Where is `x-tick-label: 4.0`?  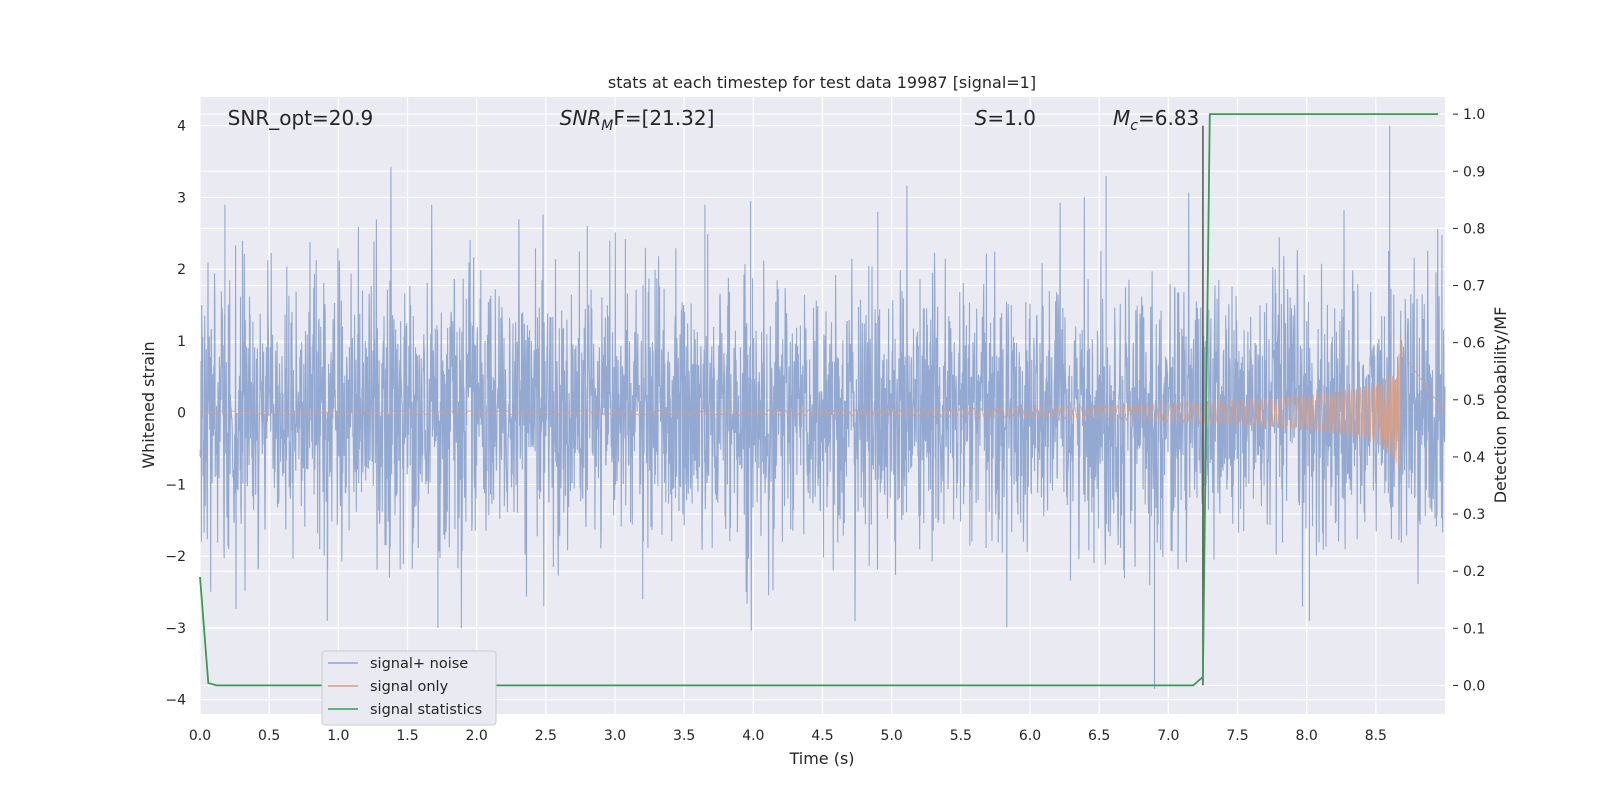
x-tick-label: 4.0 is located at coordinates (753, 736).